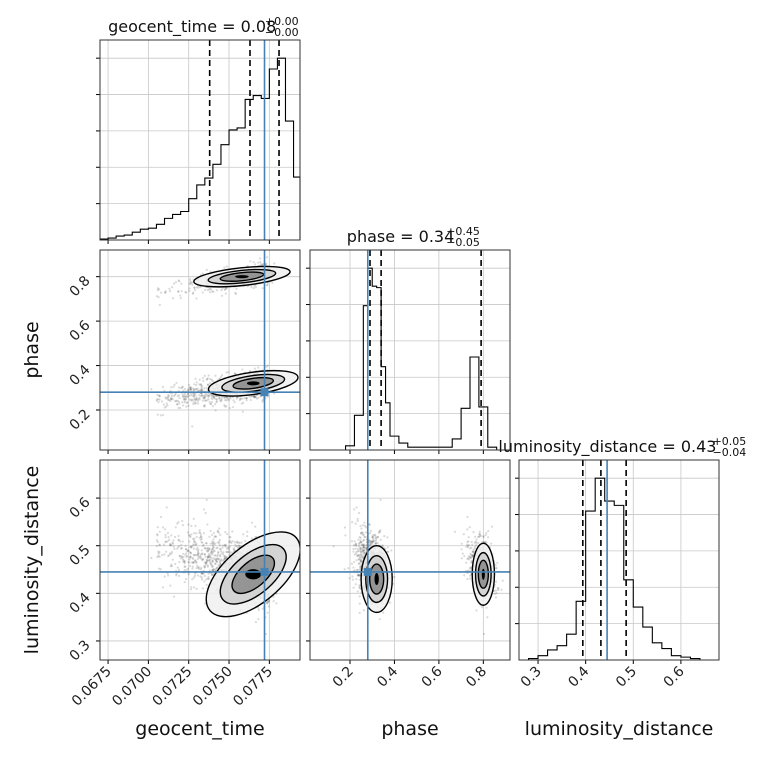 The width and height of the screenshot is (760, 760). Describe the element at coordinates (343, 677) in the screenshot. I see `x-tick-label-phase: 0.2` at that location.